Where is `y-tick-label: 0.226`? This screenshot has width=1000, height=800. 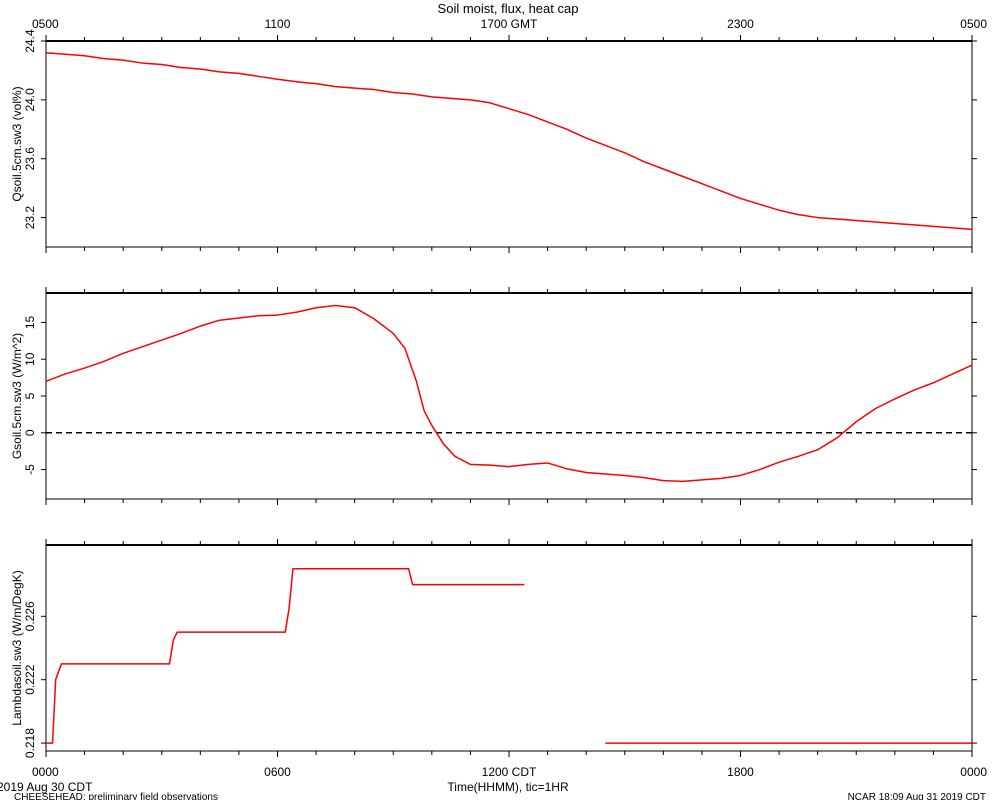
y-tick-label: 0.226 is located at coordinates (30, 616).